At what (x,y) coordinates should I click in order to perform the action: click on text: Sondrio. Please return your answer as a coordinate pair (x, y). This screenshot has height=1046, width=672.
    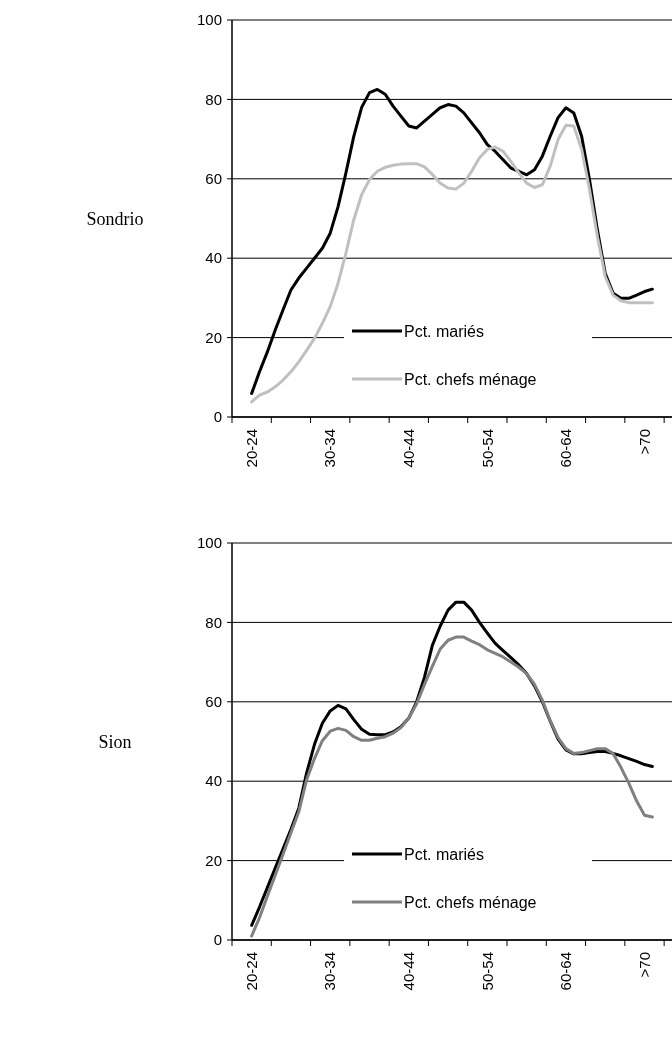
    Looking at the image, I should click on (115, 218).